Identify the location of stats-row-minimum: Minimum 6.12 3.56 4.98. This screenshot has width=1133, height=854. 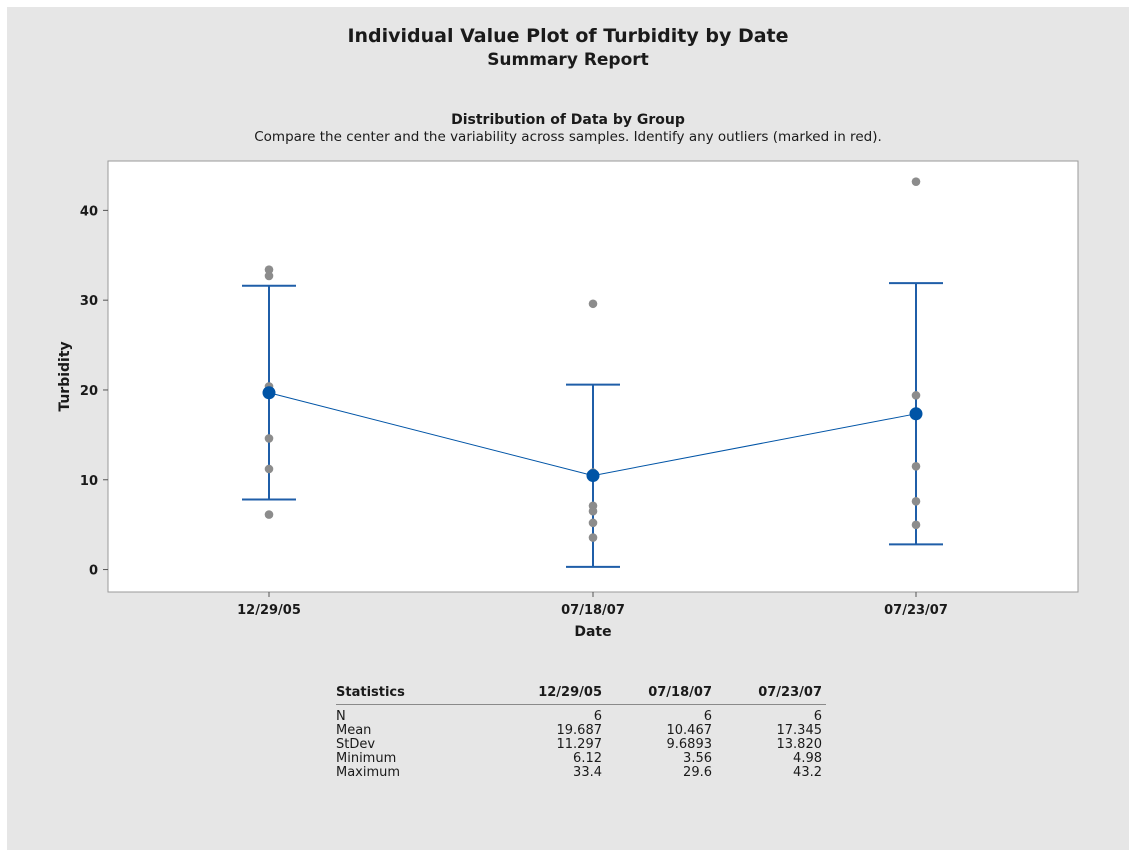
(581, 759).